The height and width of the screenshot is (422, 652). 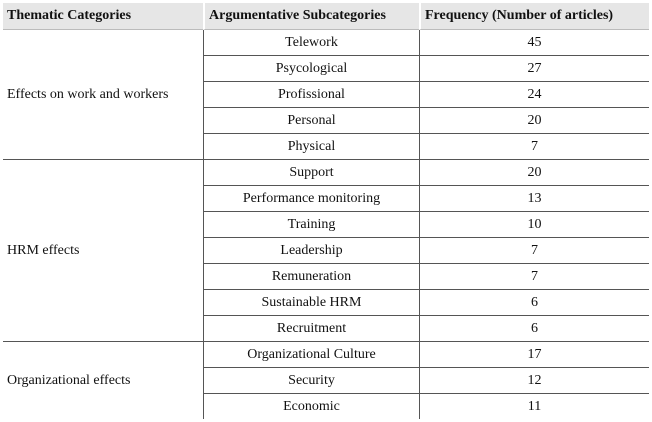 I want to click on category-cell: HRM effects, so click(x=103, y=251).